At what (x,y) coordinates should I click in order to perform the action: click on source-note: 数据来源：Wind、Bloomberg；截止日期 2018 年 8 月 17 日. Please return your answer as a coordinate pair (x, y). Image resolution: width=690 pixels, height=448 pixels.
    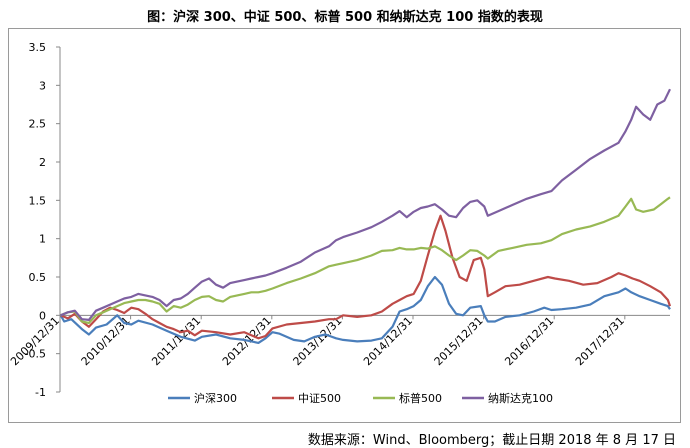
    Looking at the image, I should click on (491, 440).